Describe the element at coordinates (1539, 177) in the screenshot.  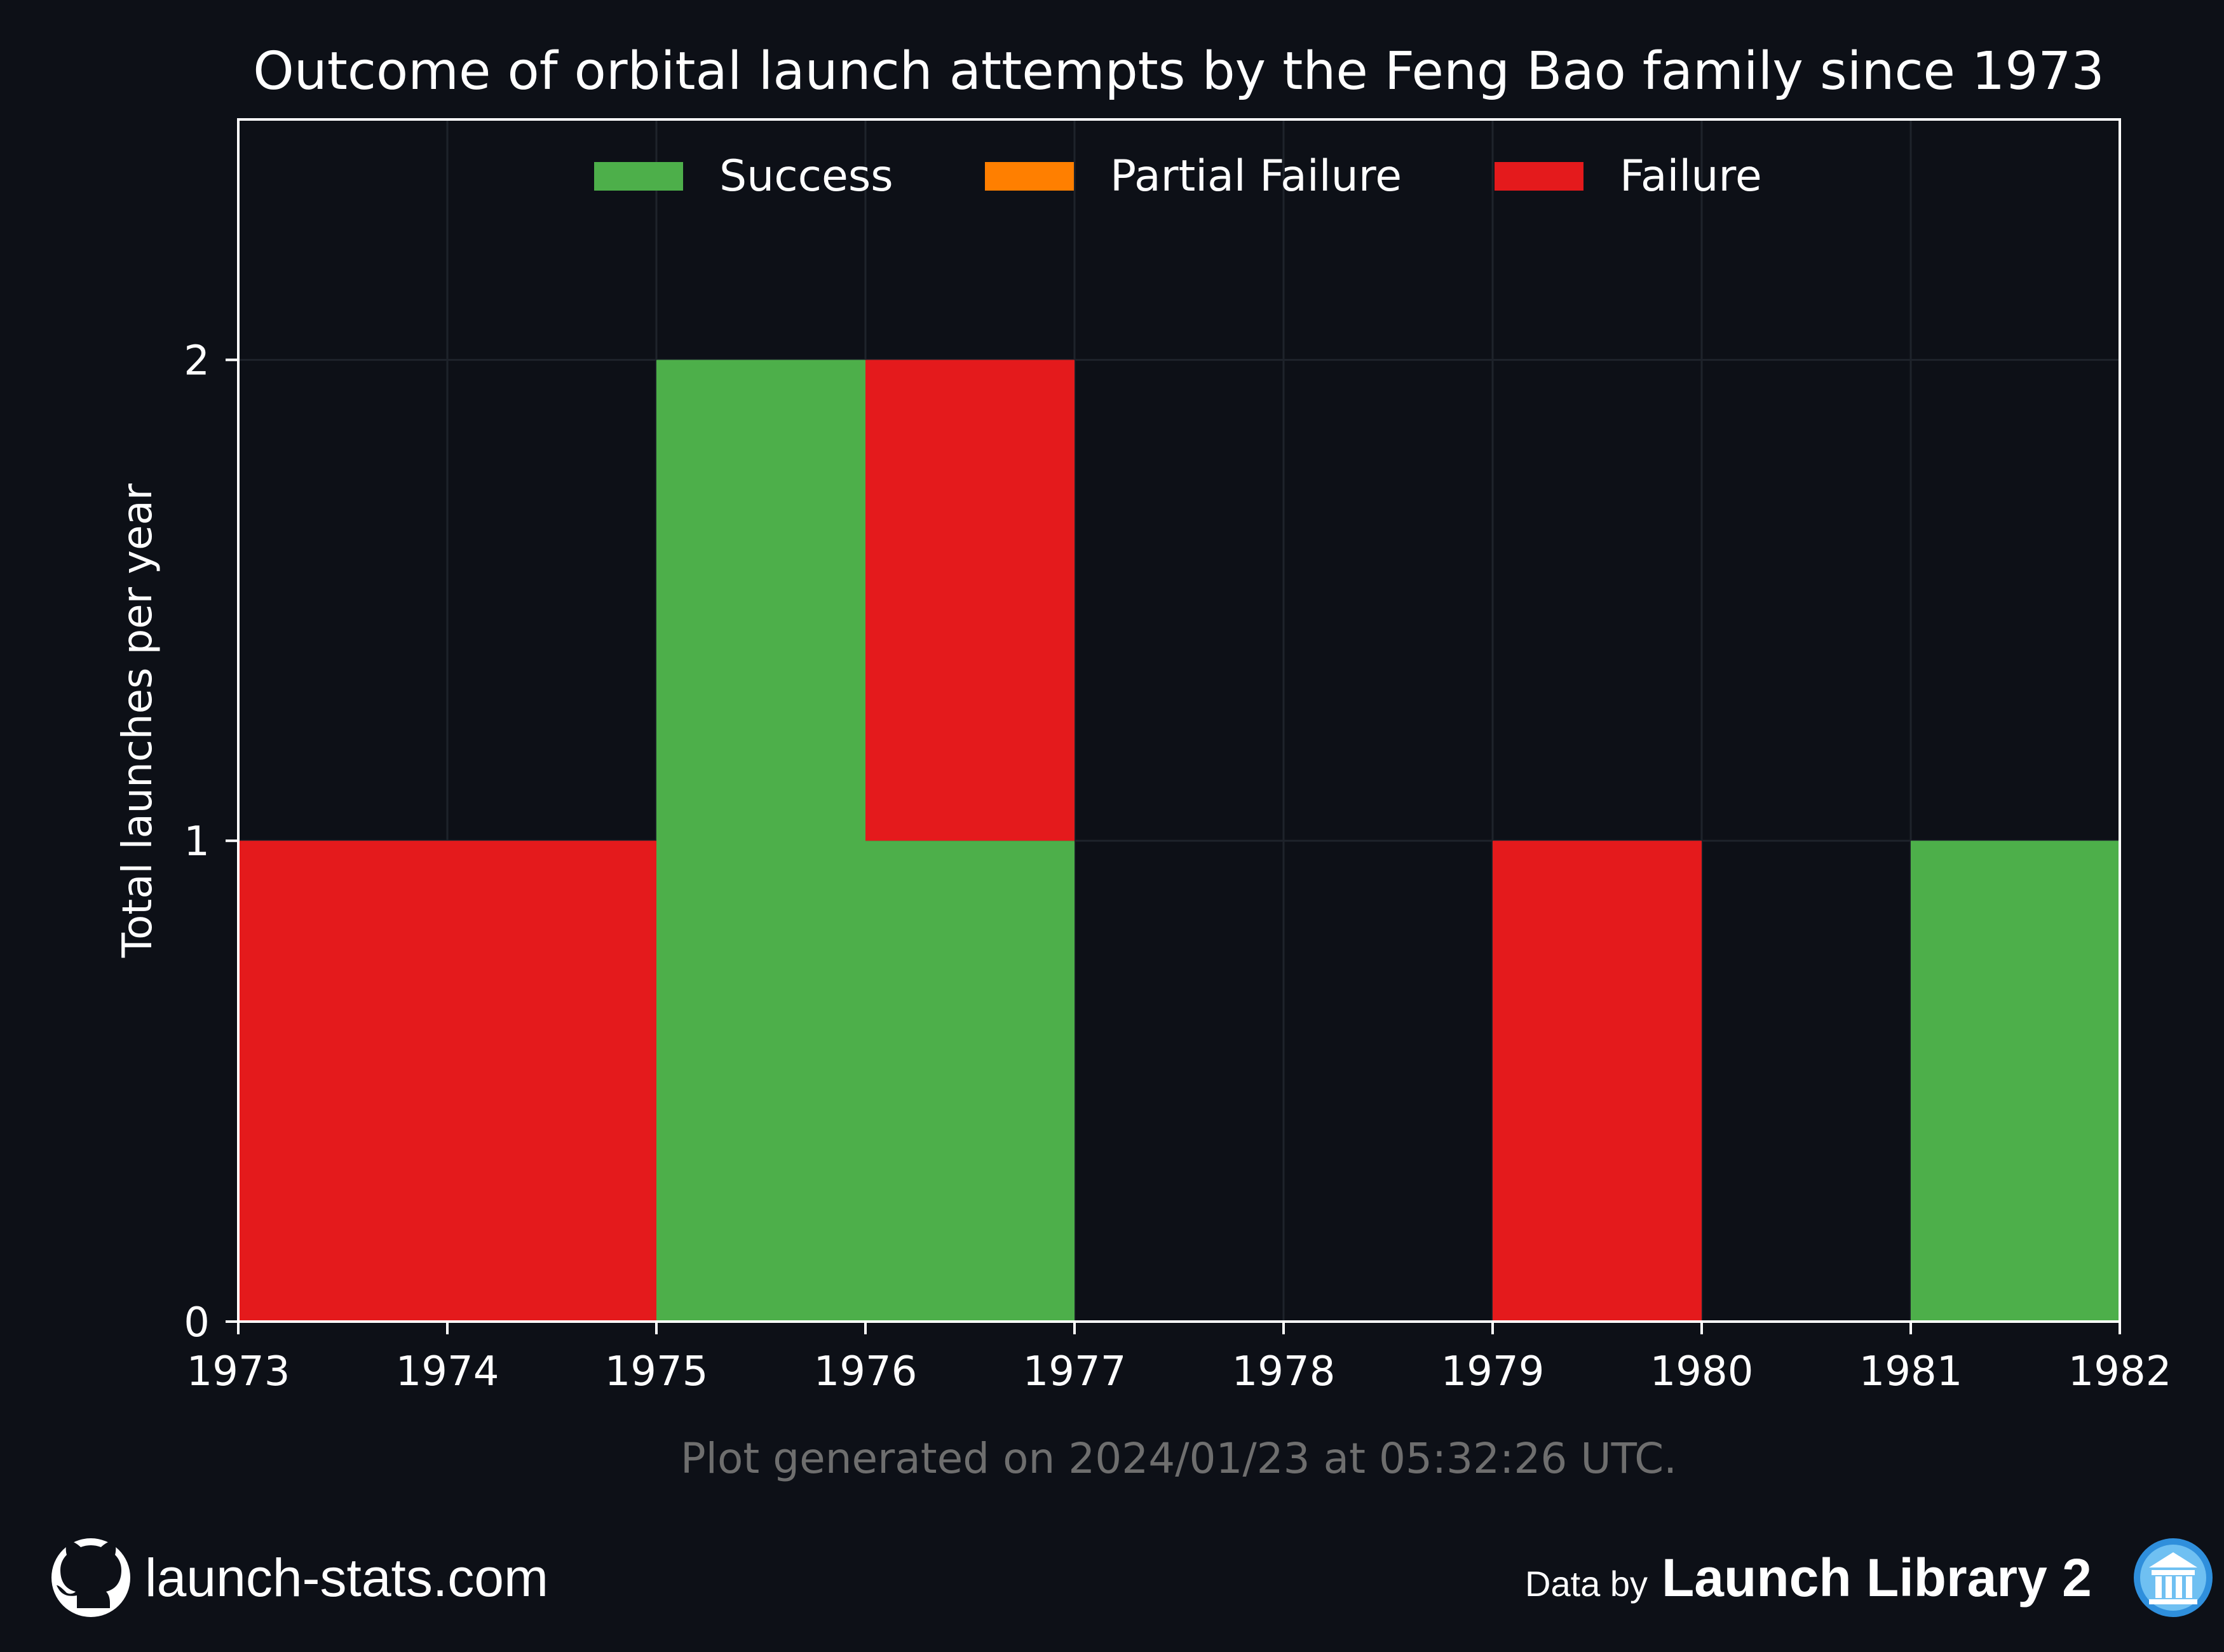
I see `legend-swatch-failure` at that location.